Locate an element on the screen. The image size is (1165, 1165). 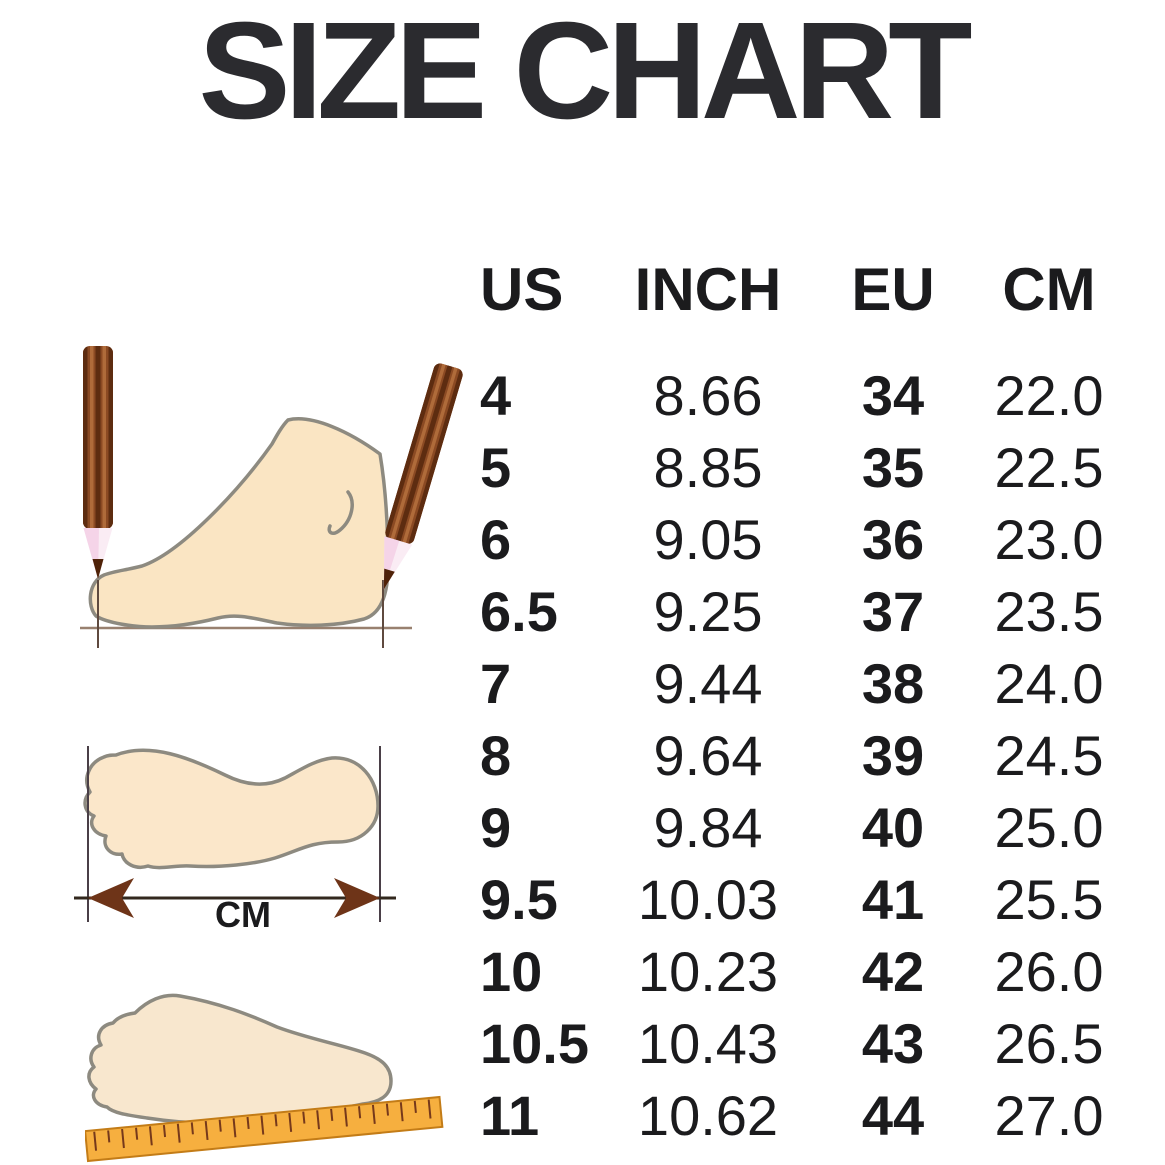
cm-unit-label: CM is located at coordinates (243, 914).